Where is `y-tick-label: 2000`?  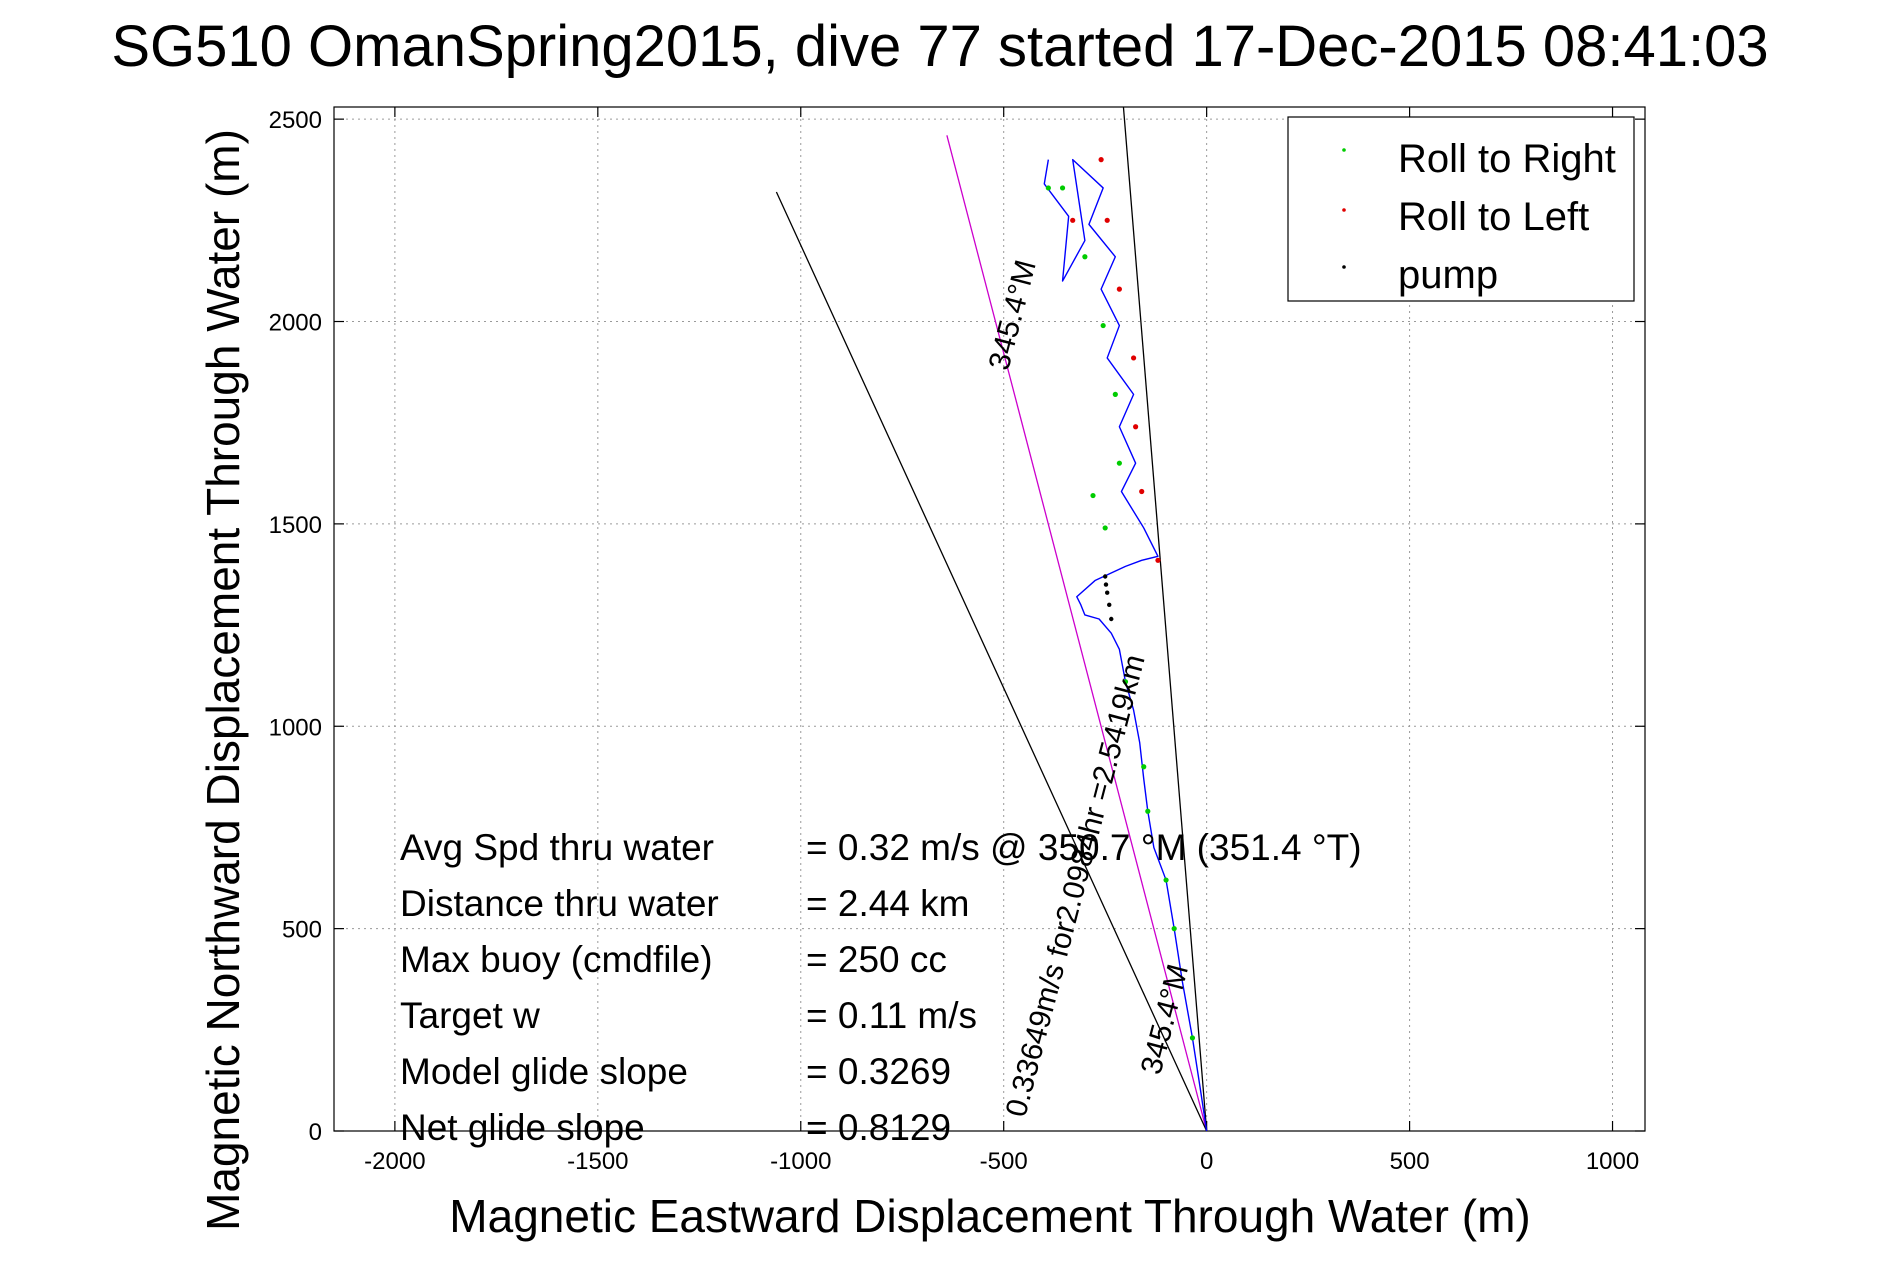 y-tick-label: 2000 is located at coordinates (295, 323).